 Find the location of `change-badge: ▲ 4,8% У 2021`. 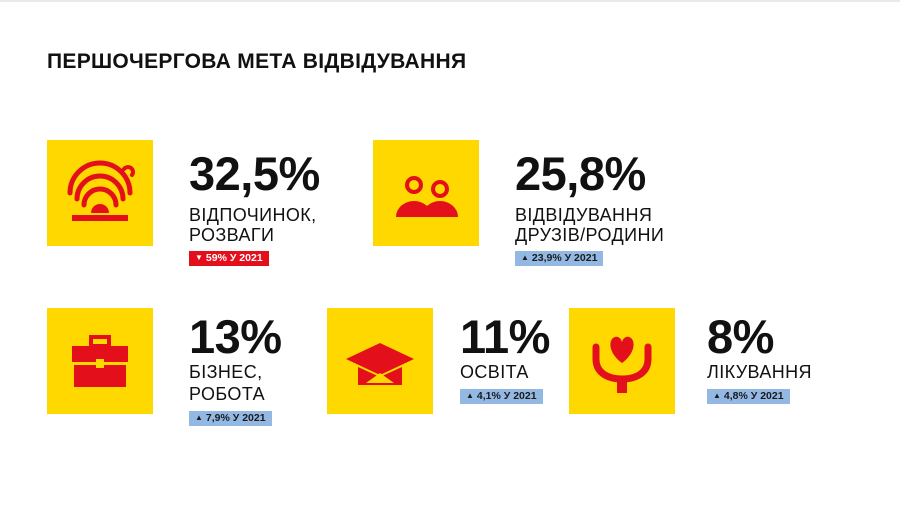

change-badge: ▲ 4,8% У 2021 is located at coordinates (748, 396).